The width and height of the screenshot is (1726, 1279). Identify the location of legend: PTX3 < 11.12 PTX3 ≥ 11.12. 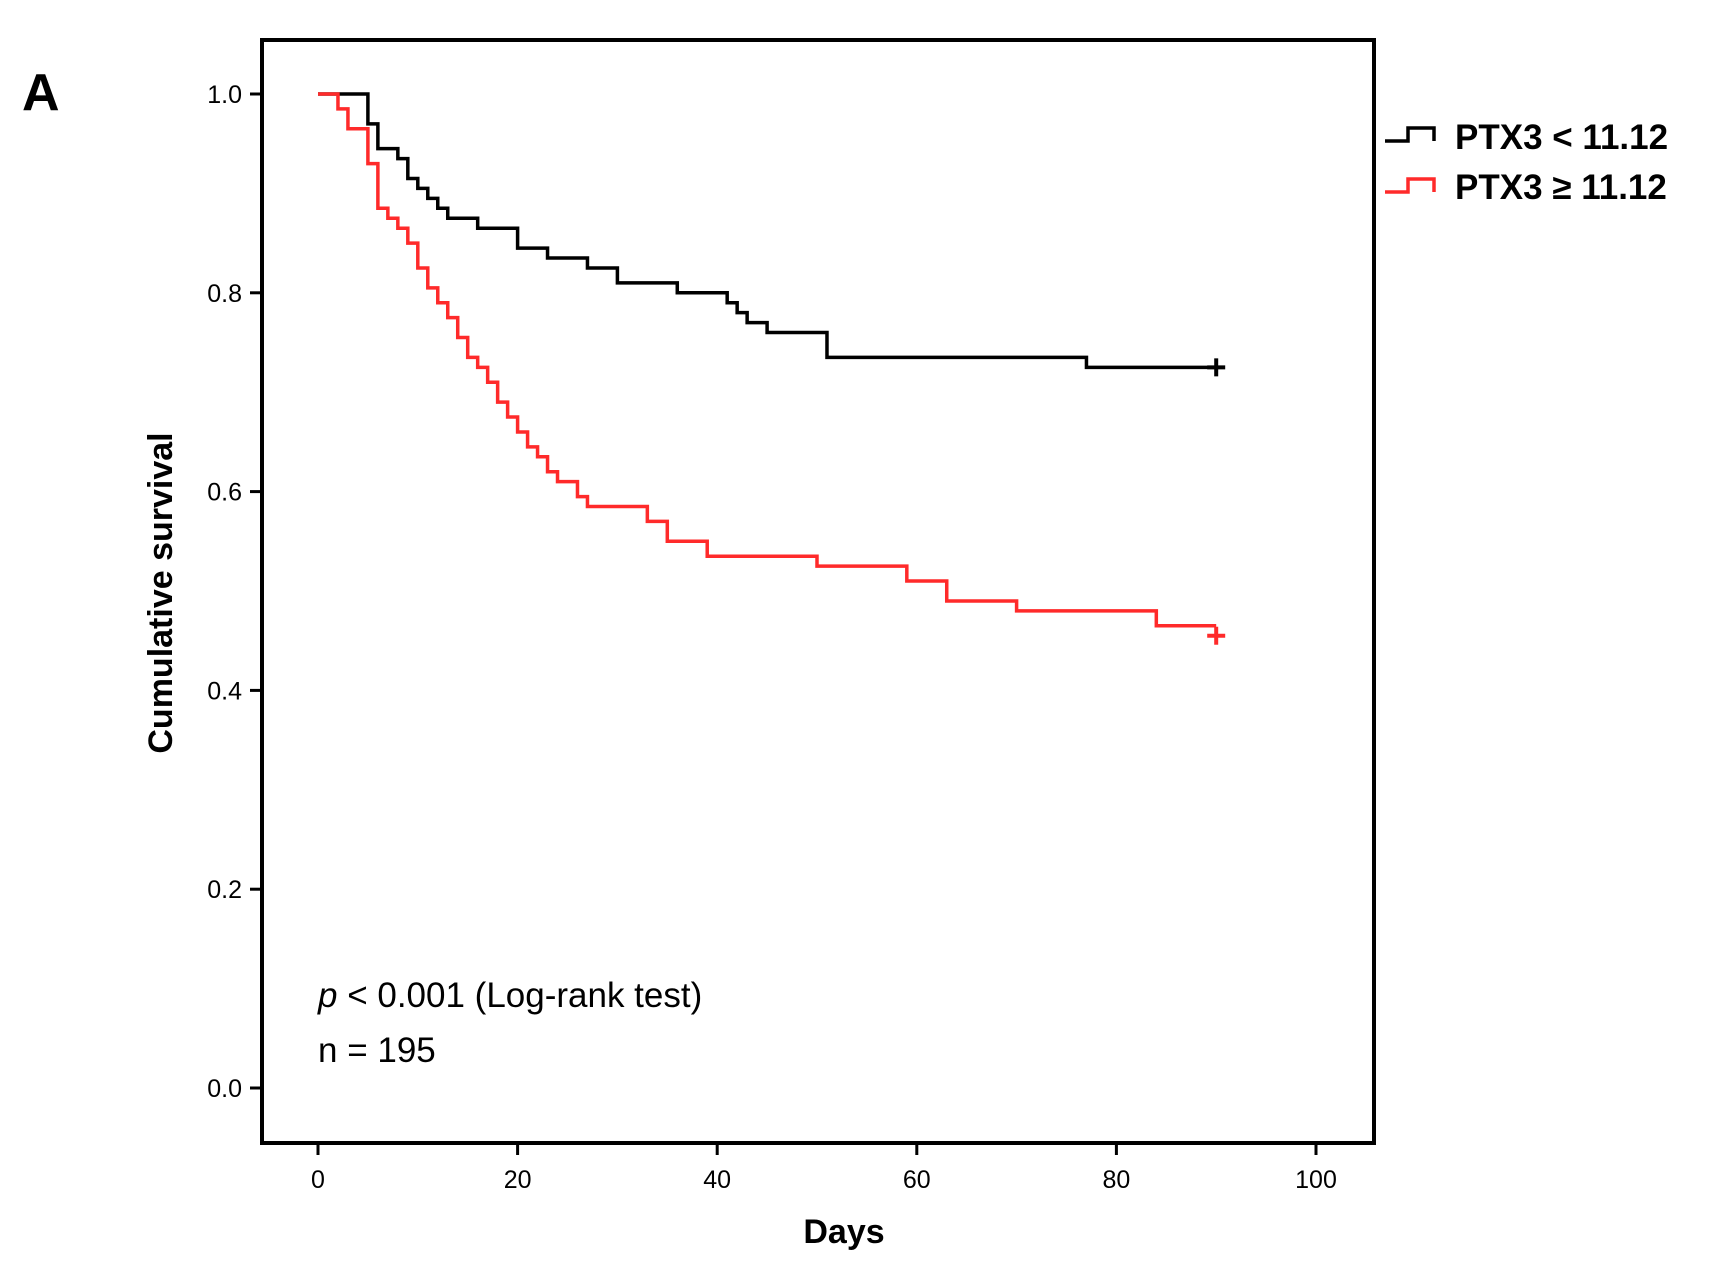
(1526, 162).